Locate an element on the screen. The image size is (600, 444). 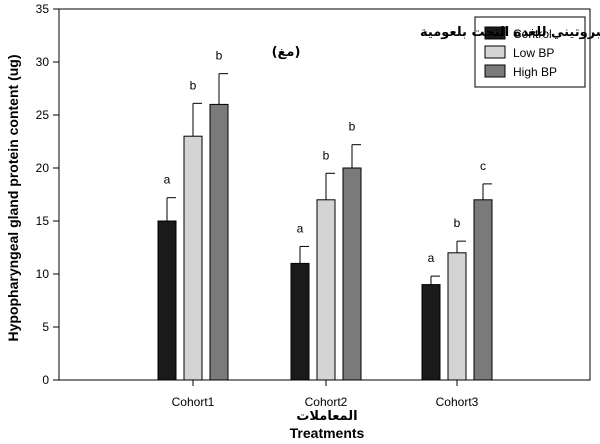
legend-label: High BP is located at coordinates (535, 72).